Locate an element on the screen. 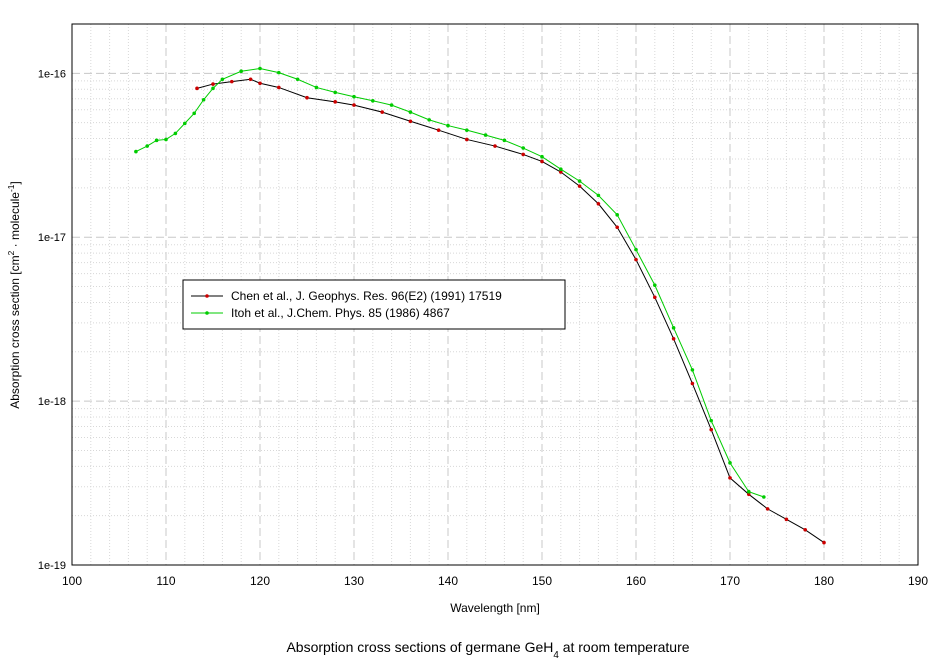 The width and height of the screenshot is (944, 664). y-tick-label: 1e-16 is located at coordinates (52, 74).